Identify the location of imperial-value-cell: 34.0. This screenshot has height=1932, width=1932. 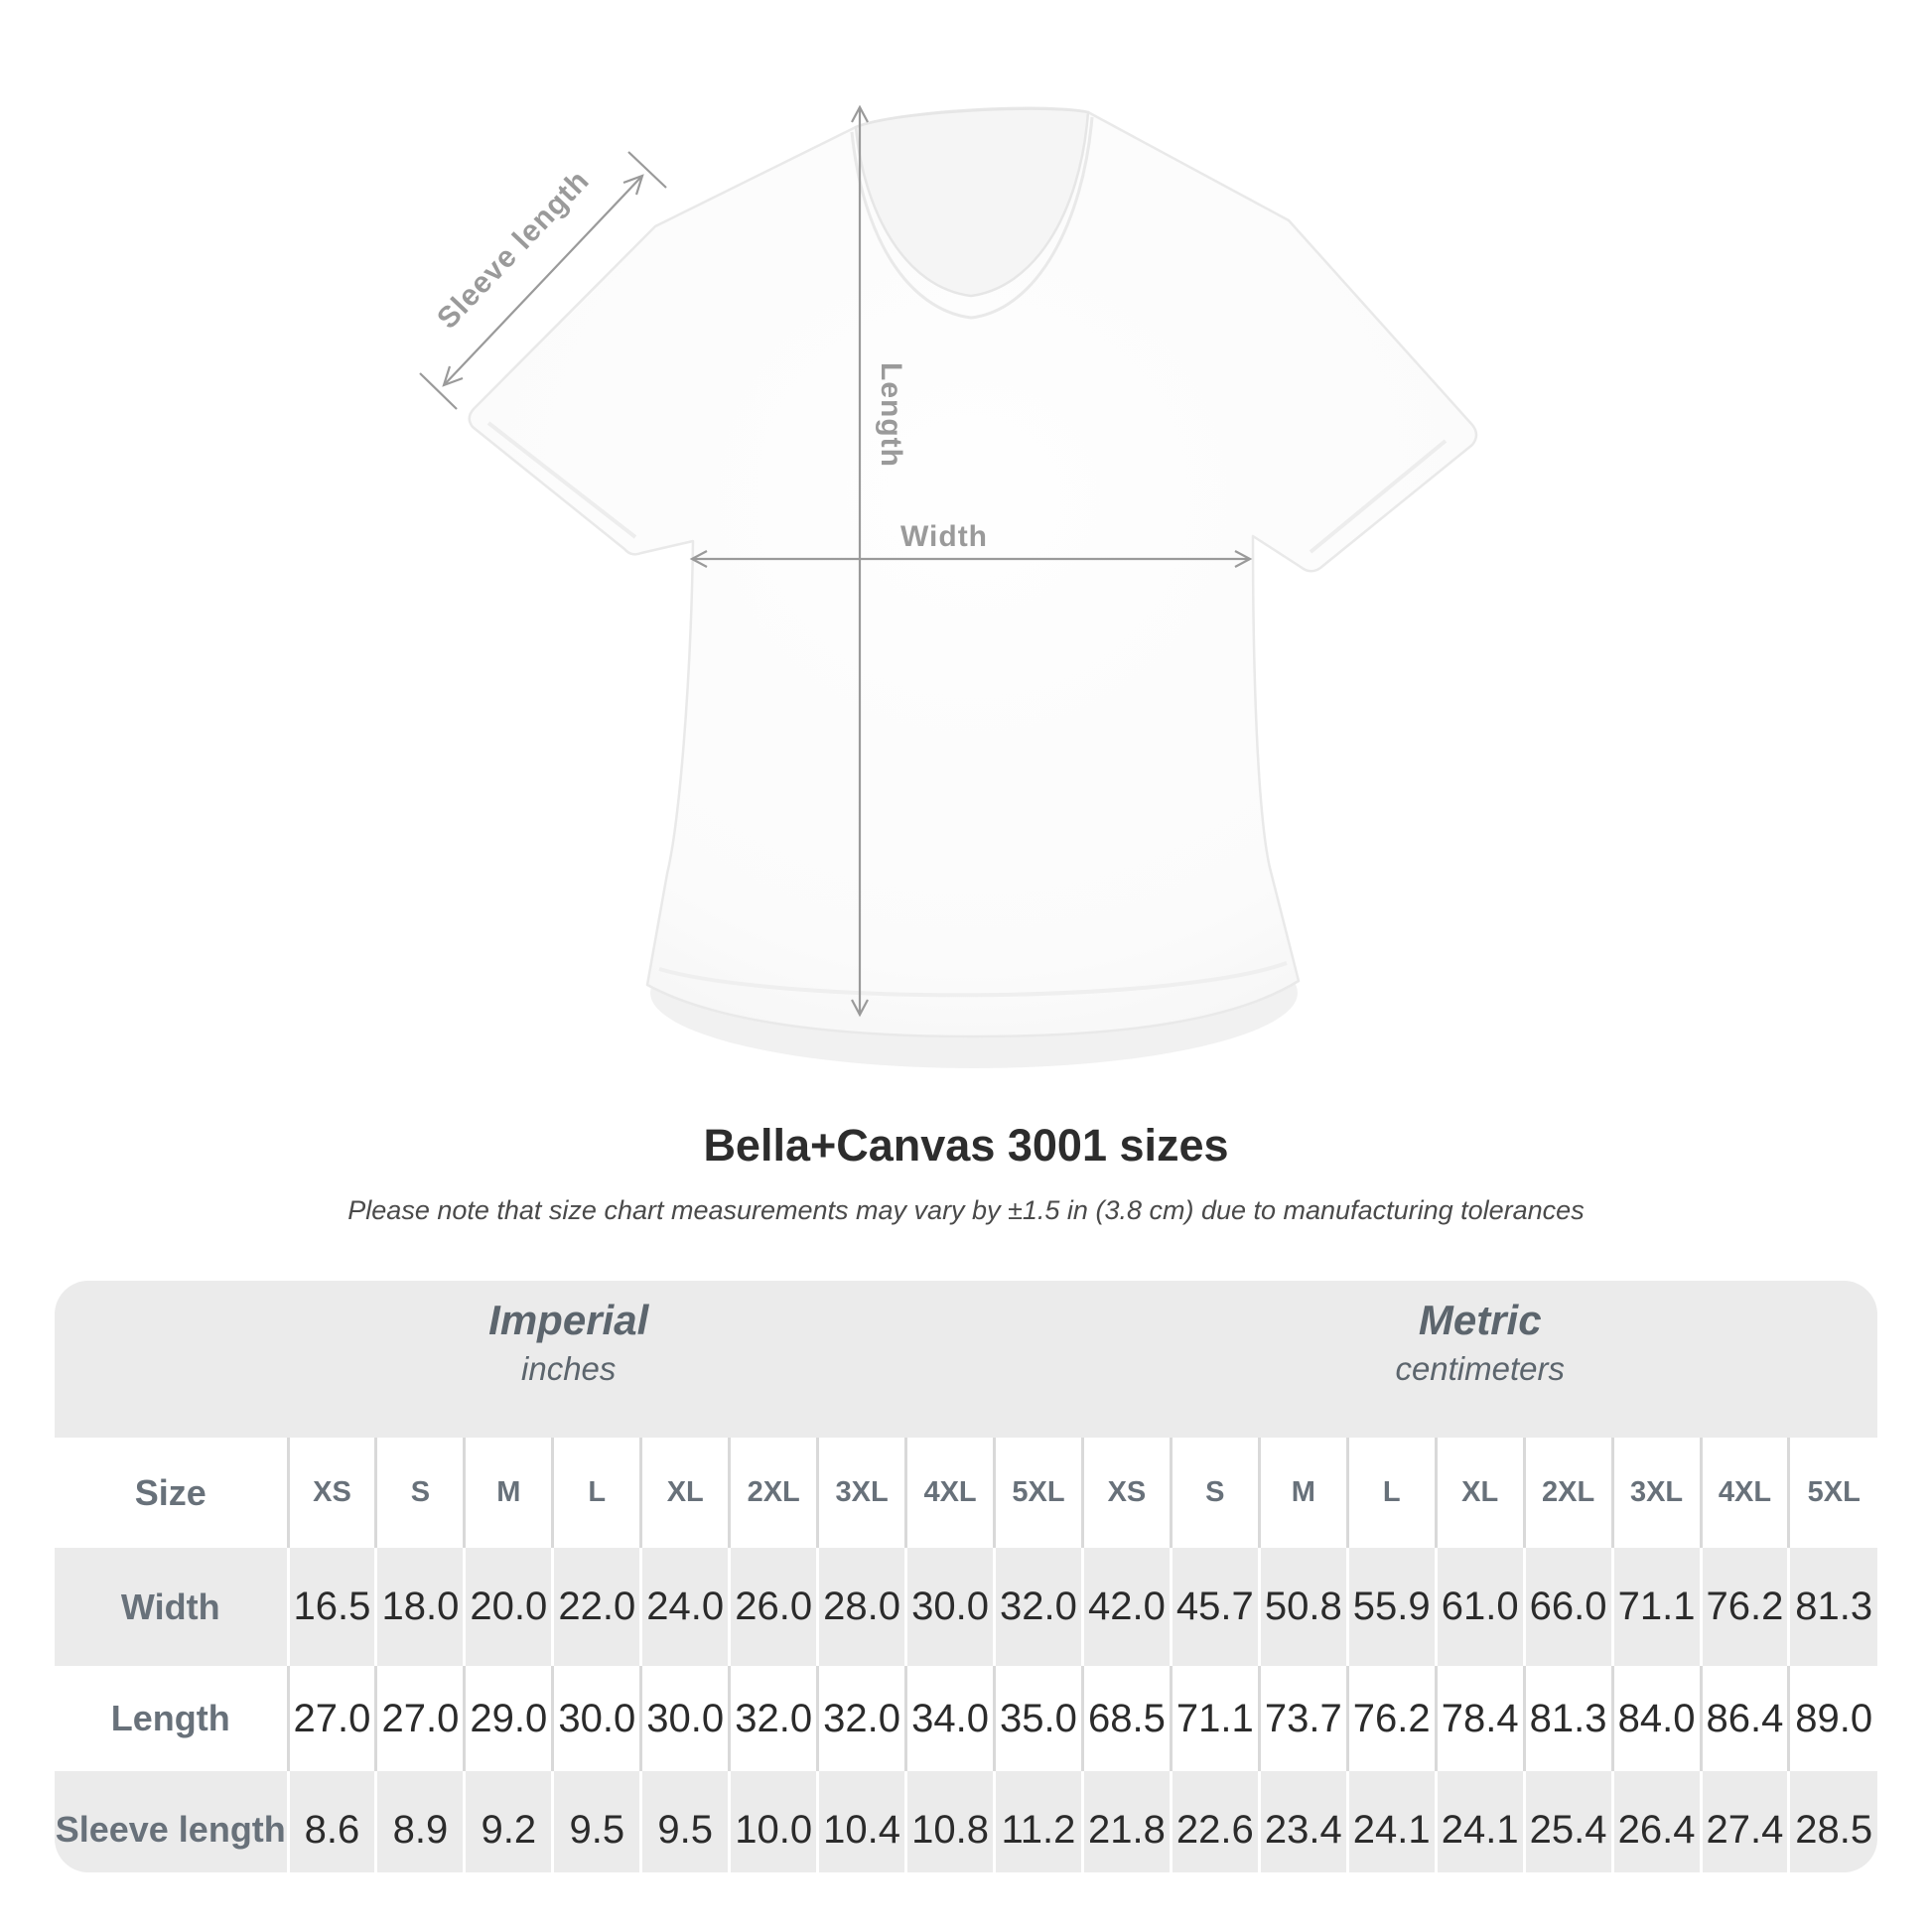
(950, 1719).